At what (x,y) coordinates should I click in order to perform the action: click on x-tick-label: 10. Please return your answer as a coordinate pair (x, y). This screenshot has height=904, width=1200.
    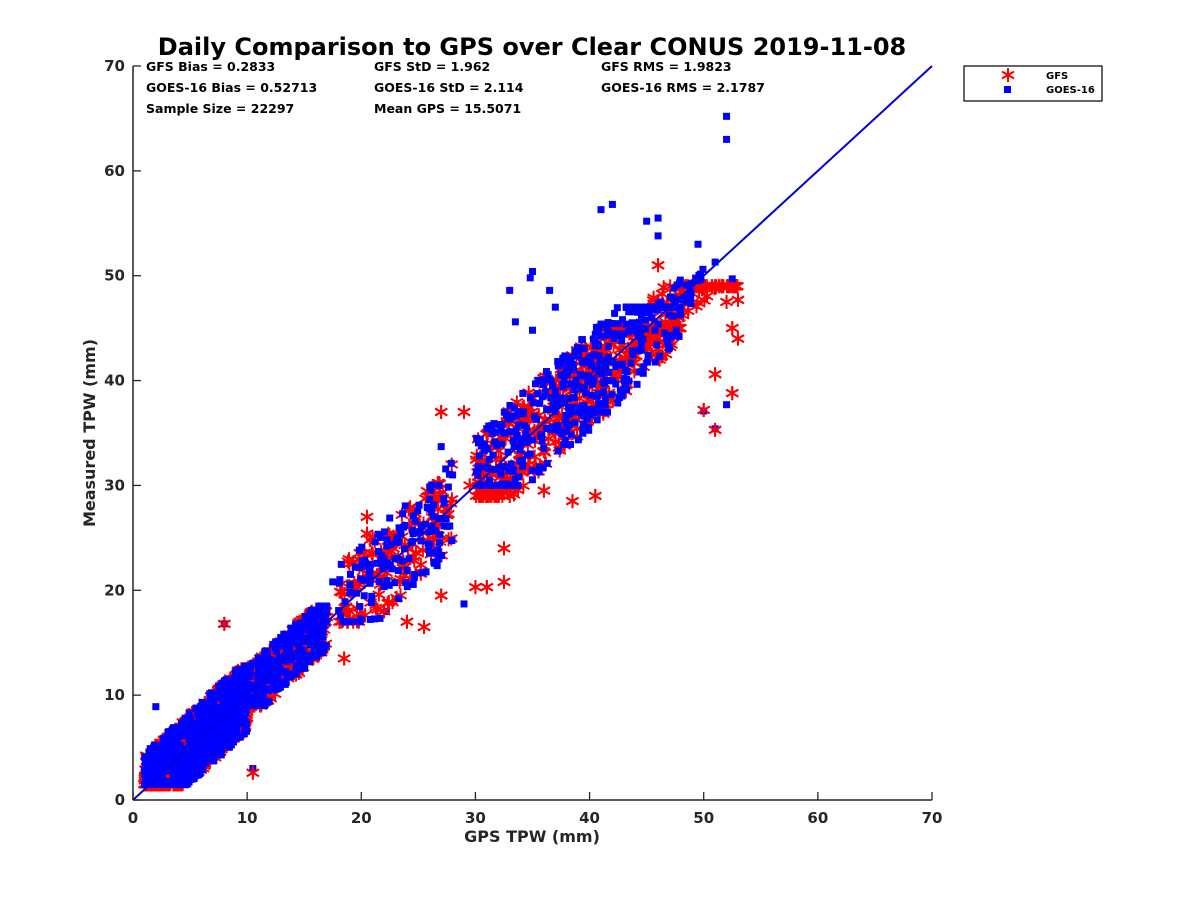
    Looking at the image, I should click on (247, 818).